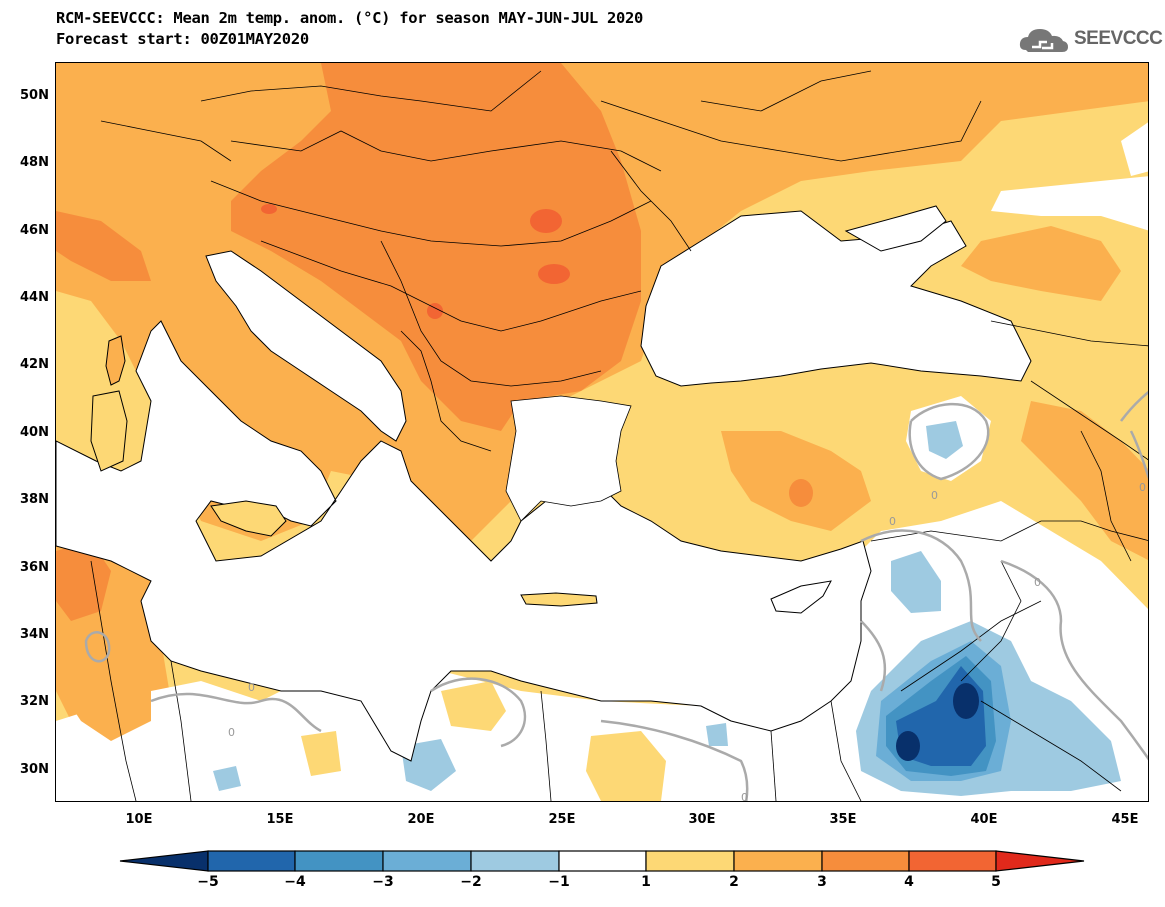  I want to click on sicily, so click(248, 518).